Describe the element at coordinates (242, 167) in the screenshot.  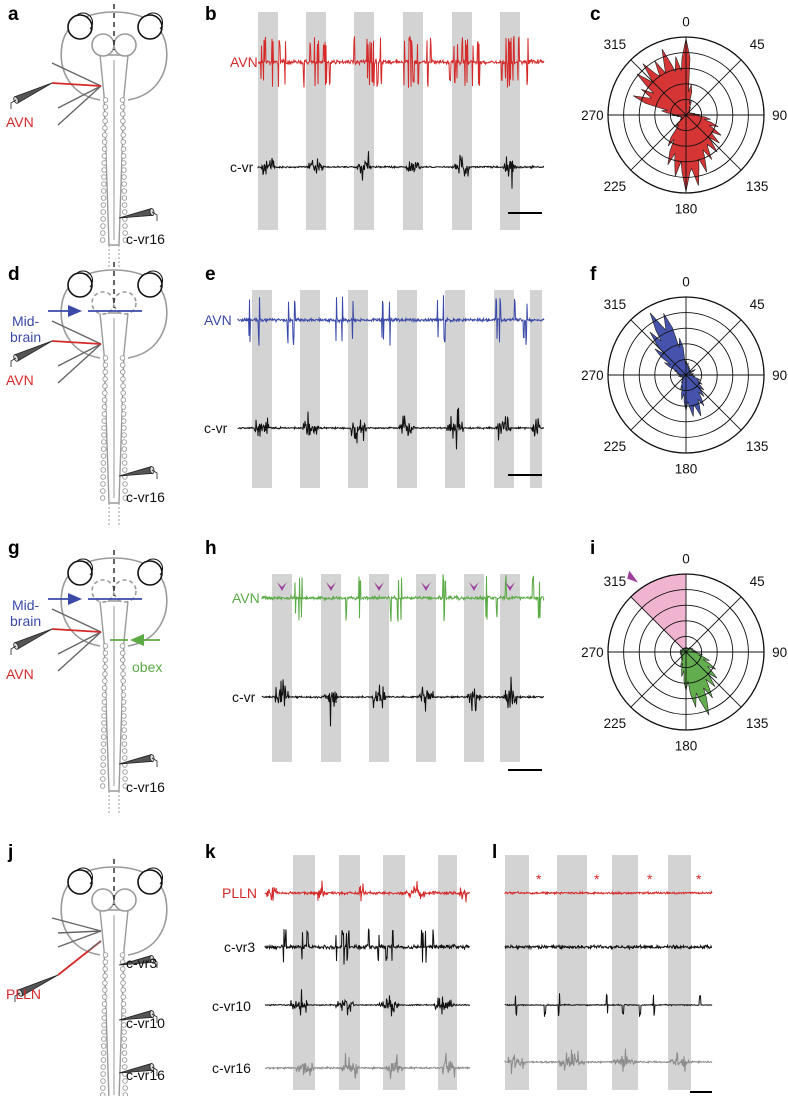
I see `trace-label-cvr: c-vr` at that location.